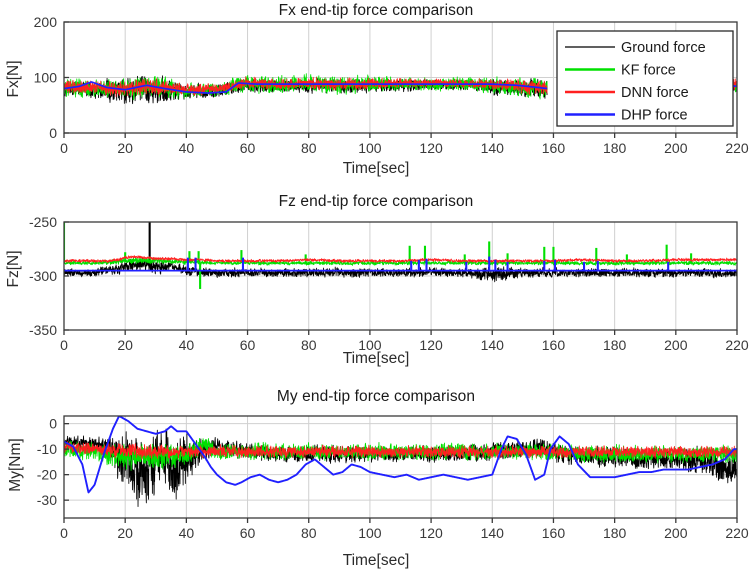 This screenshot has width=752, height=581. I want to click on y-tick-label: -30, so click(47, 500).